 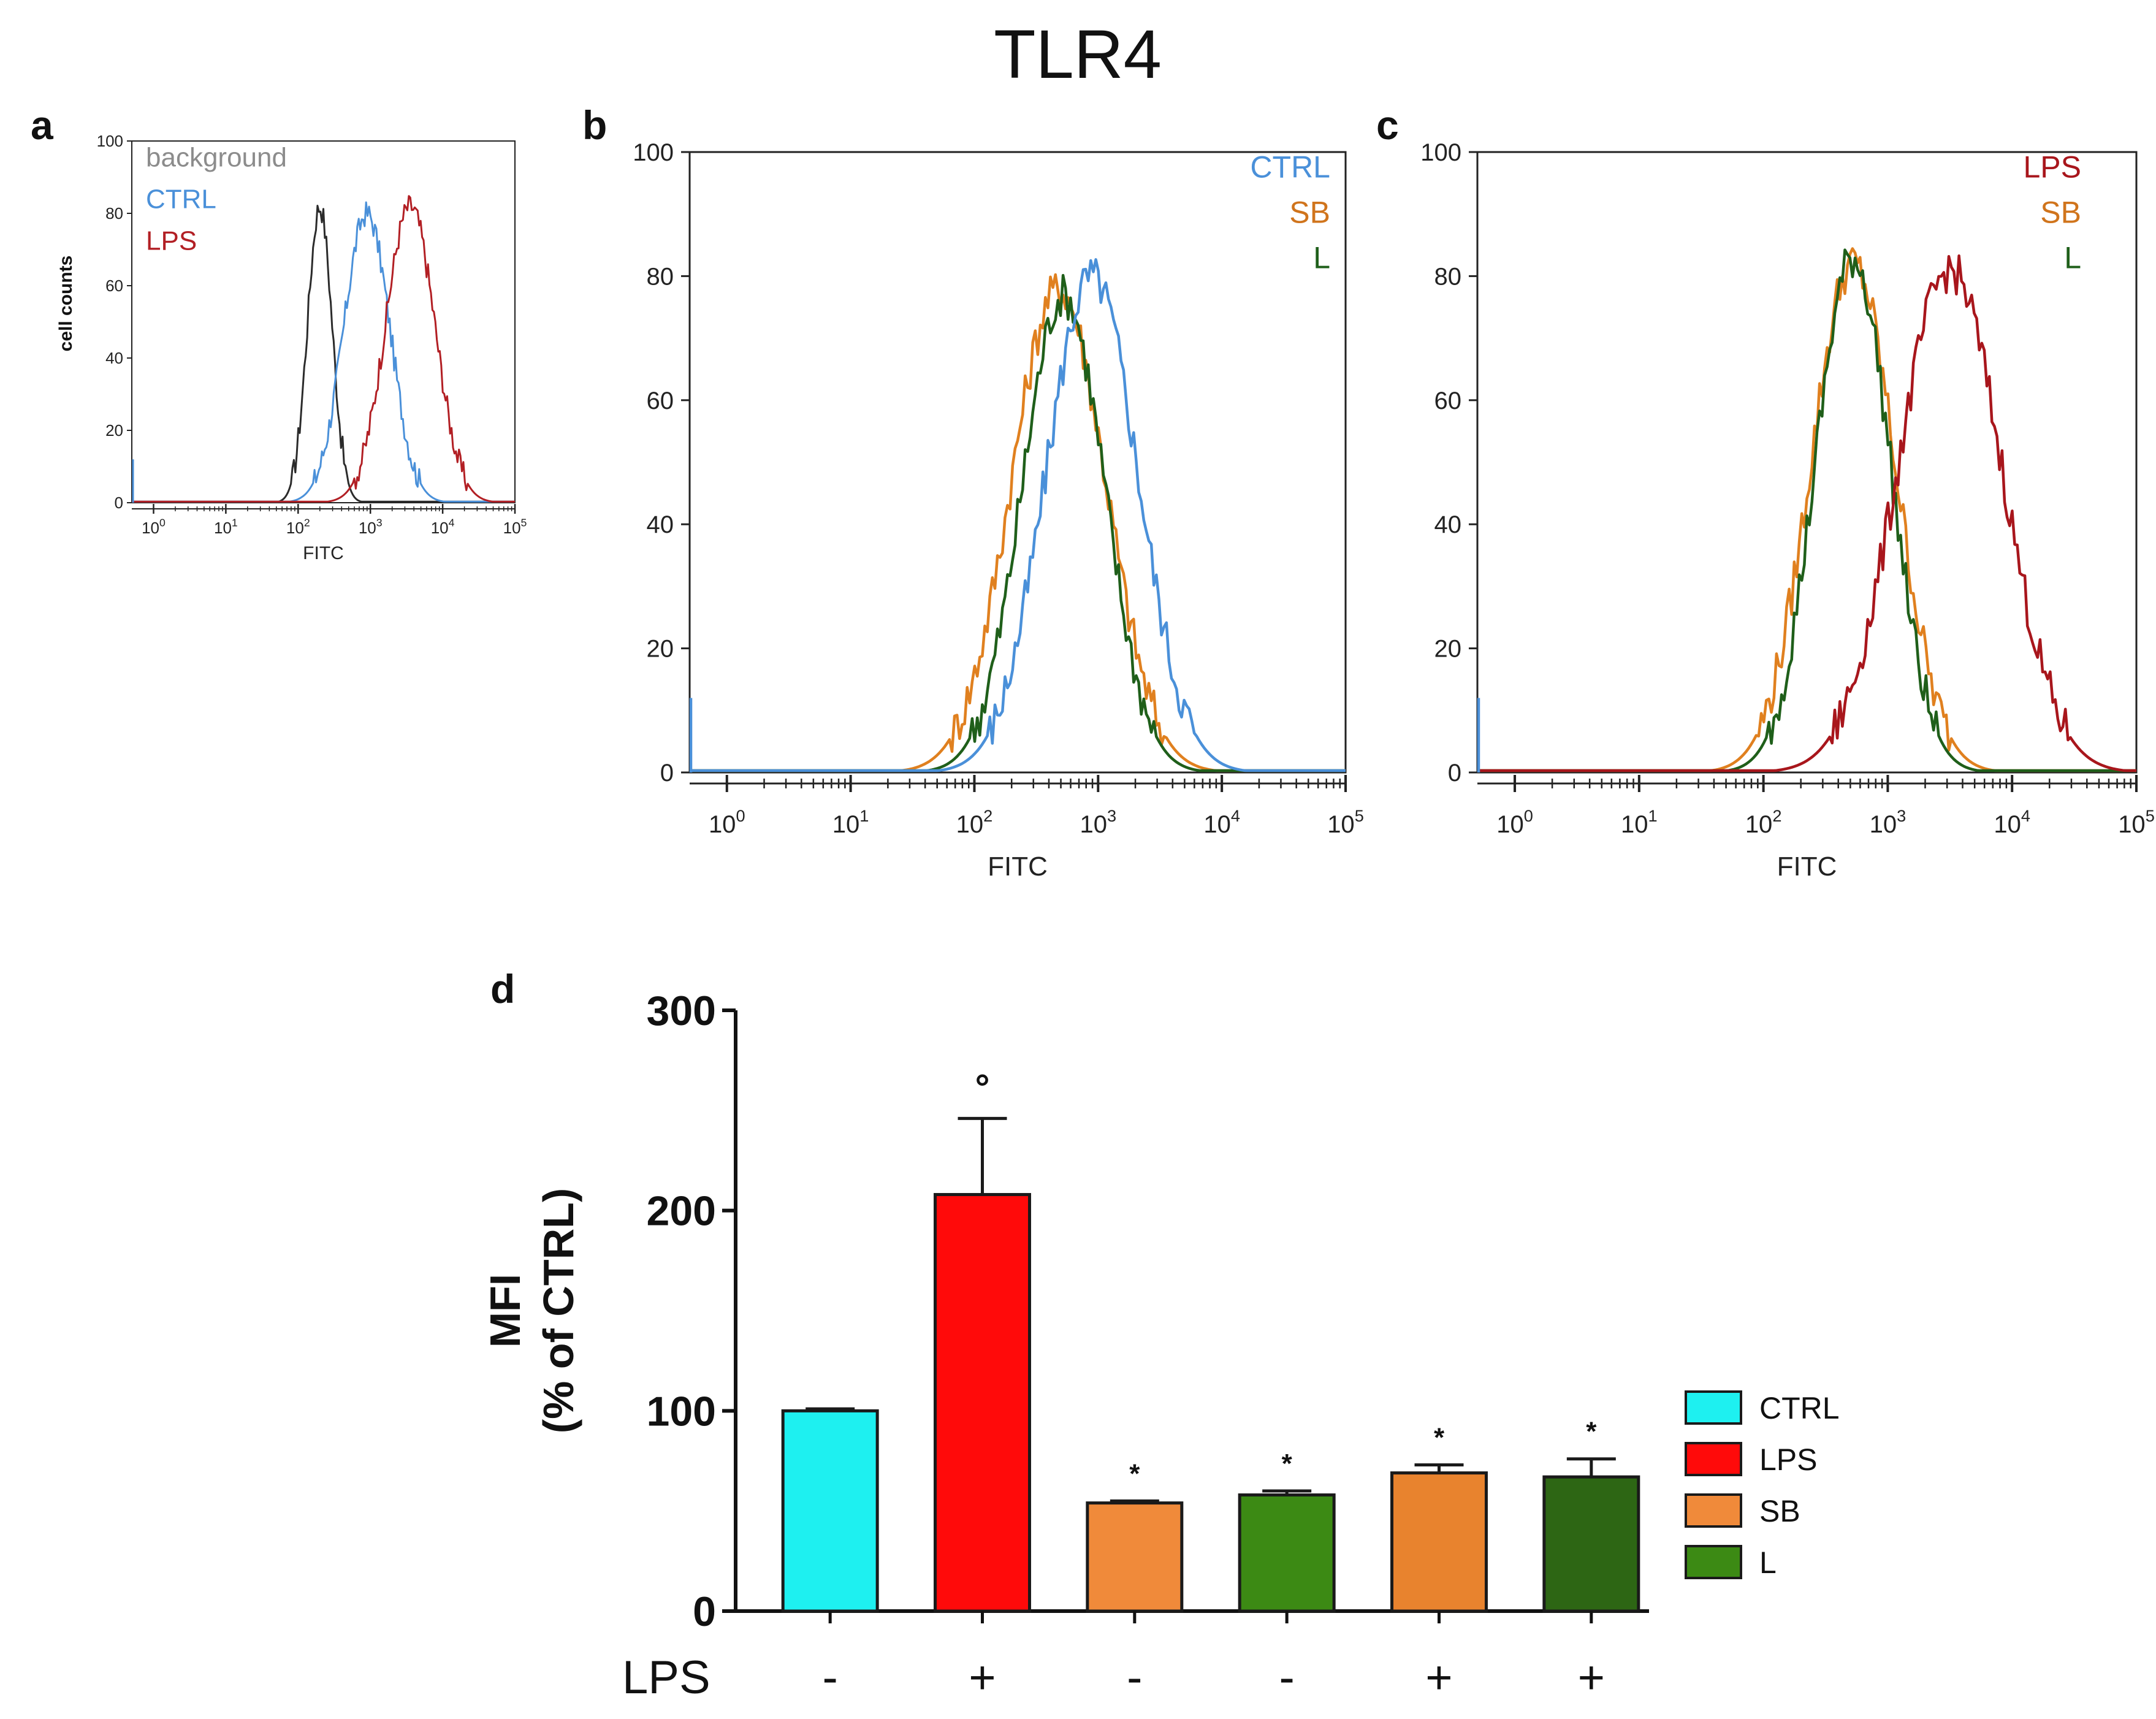 I want to click on y-tick-label: 200, so click(x=681, y=1211).